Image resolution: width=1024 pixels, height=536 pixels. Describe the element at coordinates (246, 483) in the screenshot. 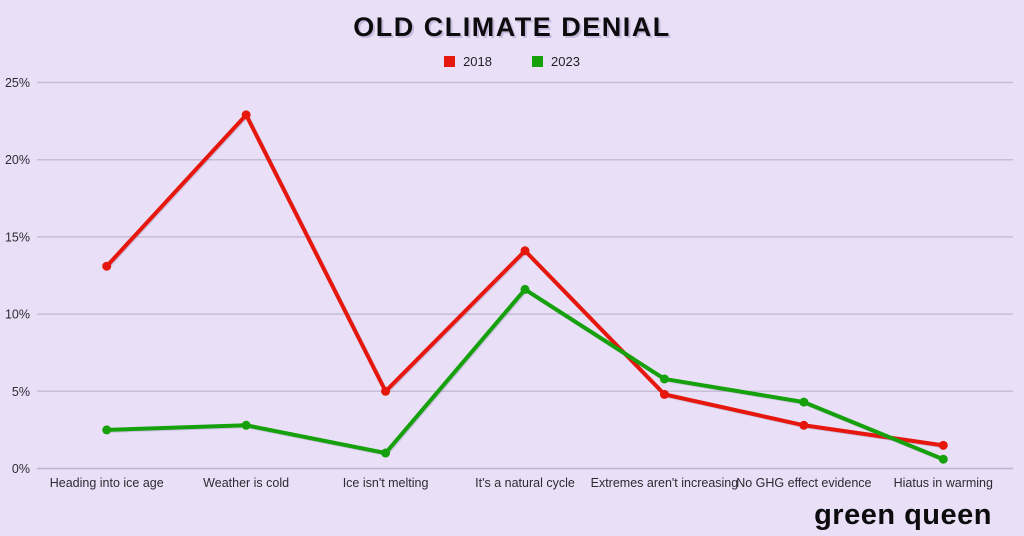

I see `x-category-label-1: Weather is cold` at that location.